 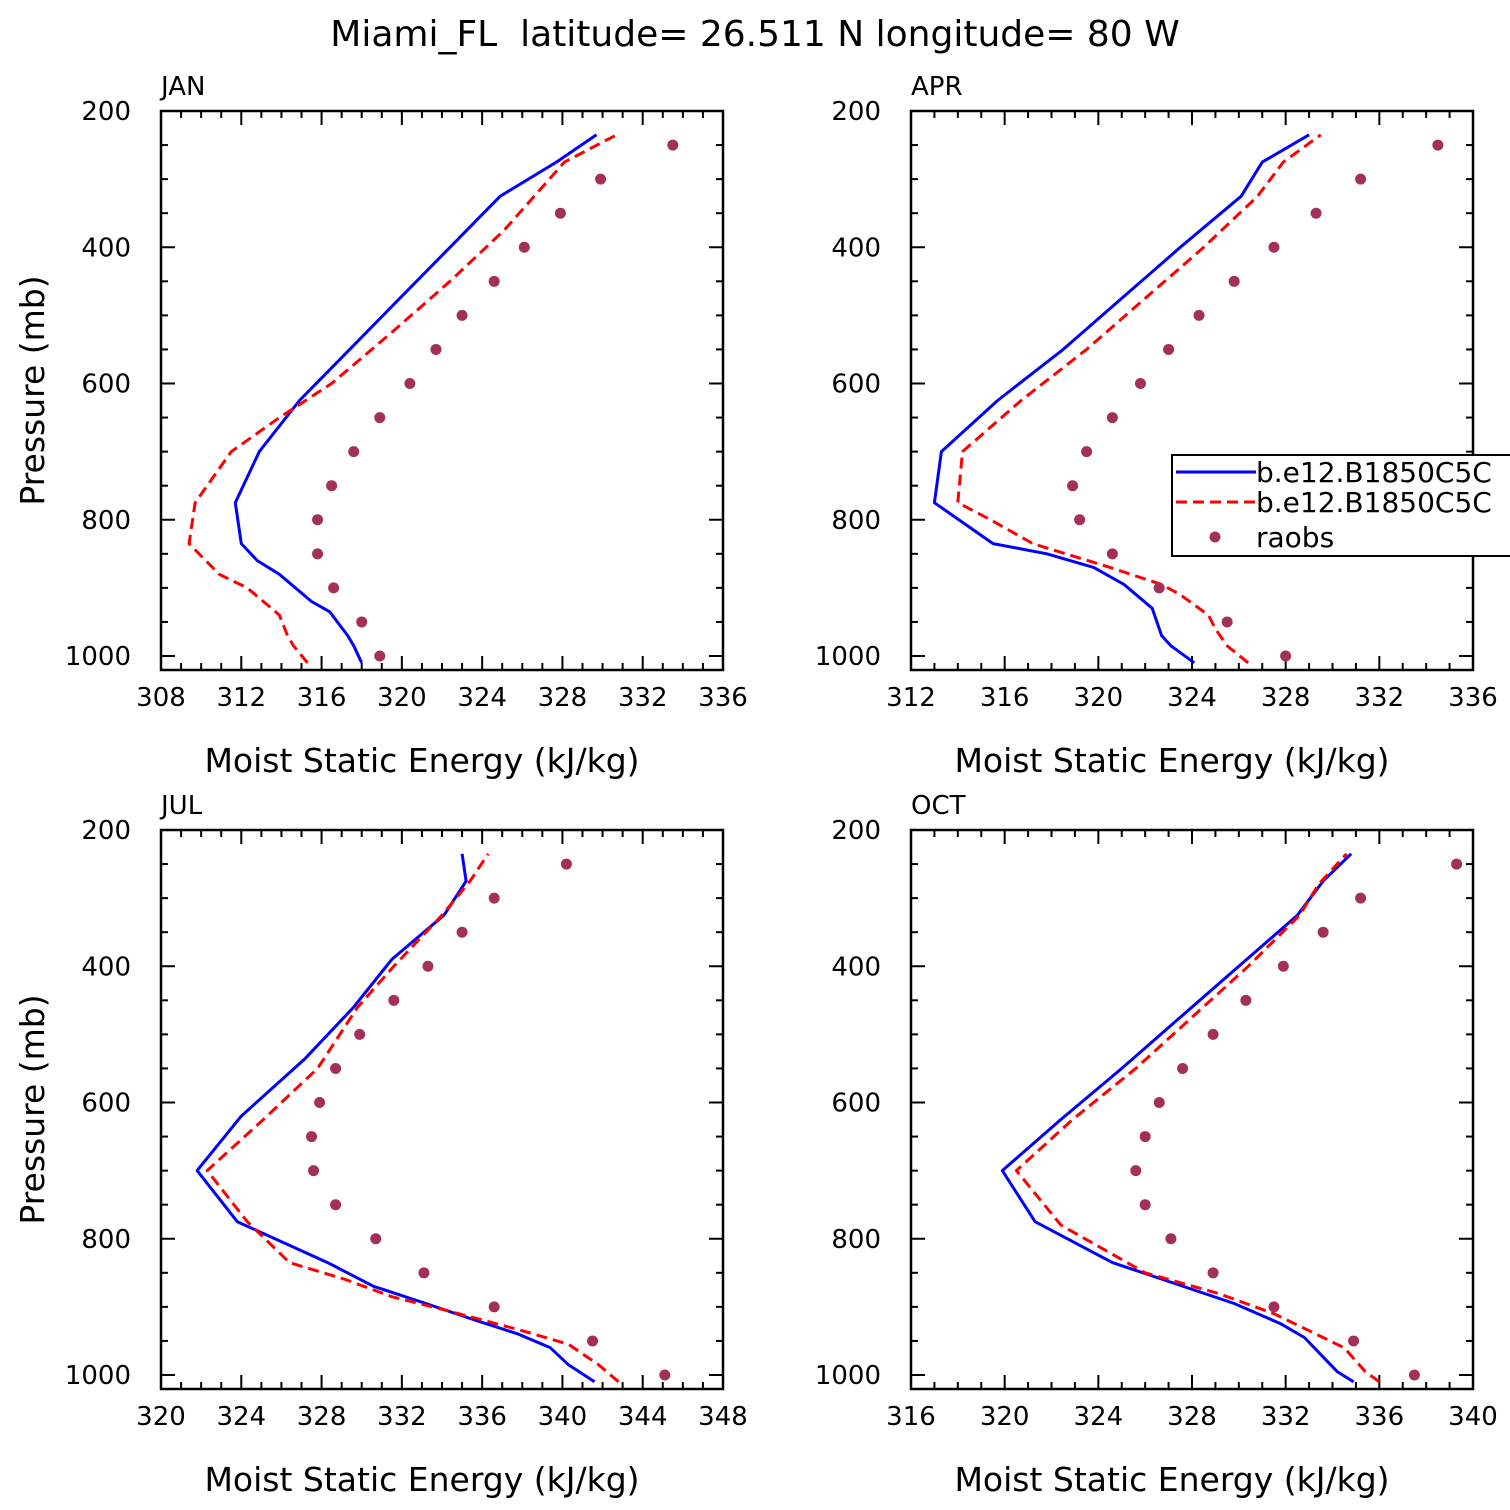 What do you see at coordinates (1215, 537) in the screenshot?
I see `legend-dot-marker` at bounding box center [1215, 537].